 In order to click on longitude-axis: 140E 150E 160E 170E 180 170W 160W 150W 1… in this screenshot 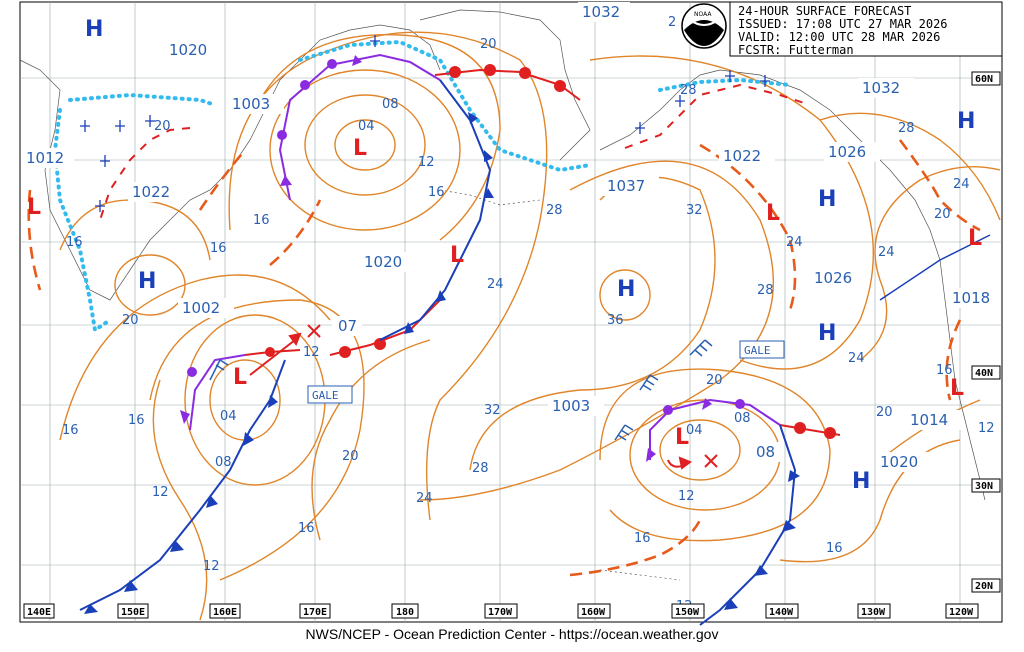, I will do `click(501, 611)`.